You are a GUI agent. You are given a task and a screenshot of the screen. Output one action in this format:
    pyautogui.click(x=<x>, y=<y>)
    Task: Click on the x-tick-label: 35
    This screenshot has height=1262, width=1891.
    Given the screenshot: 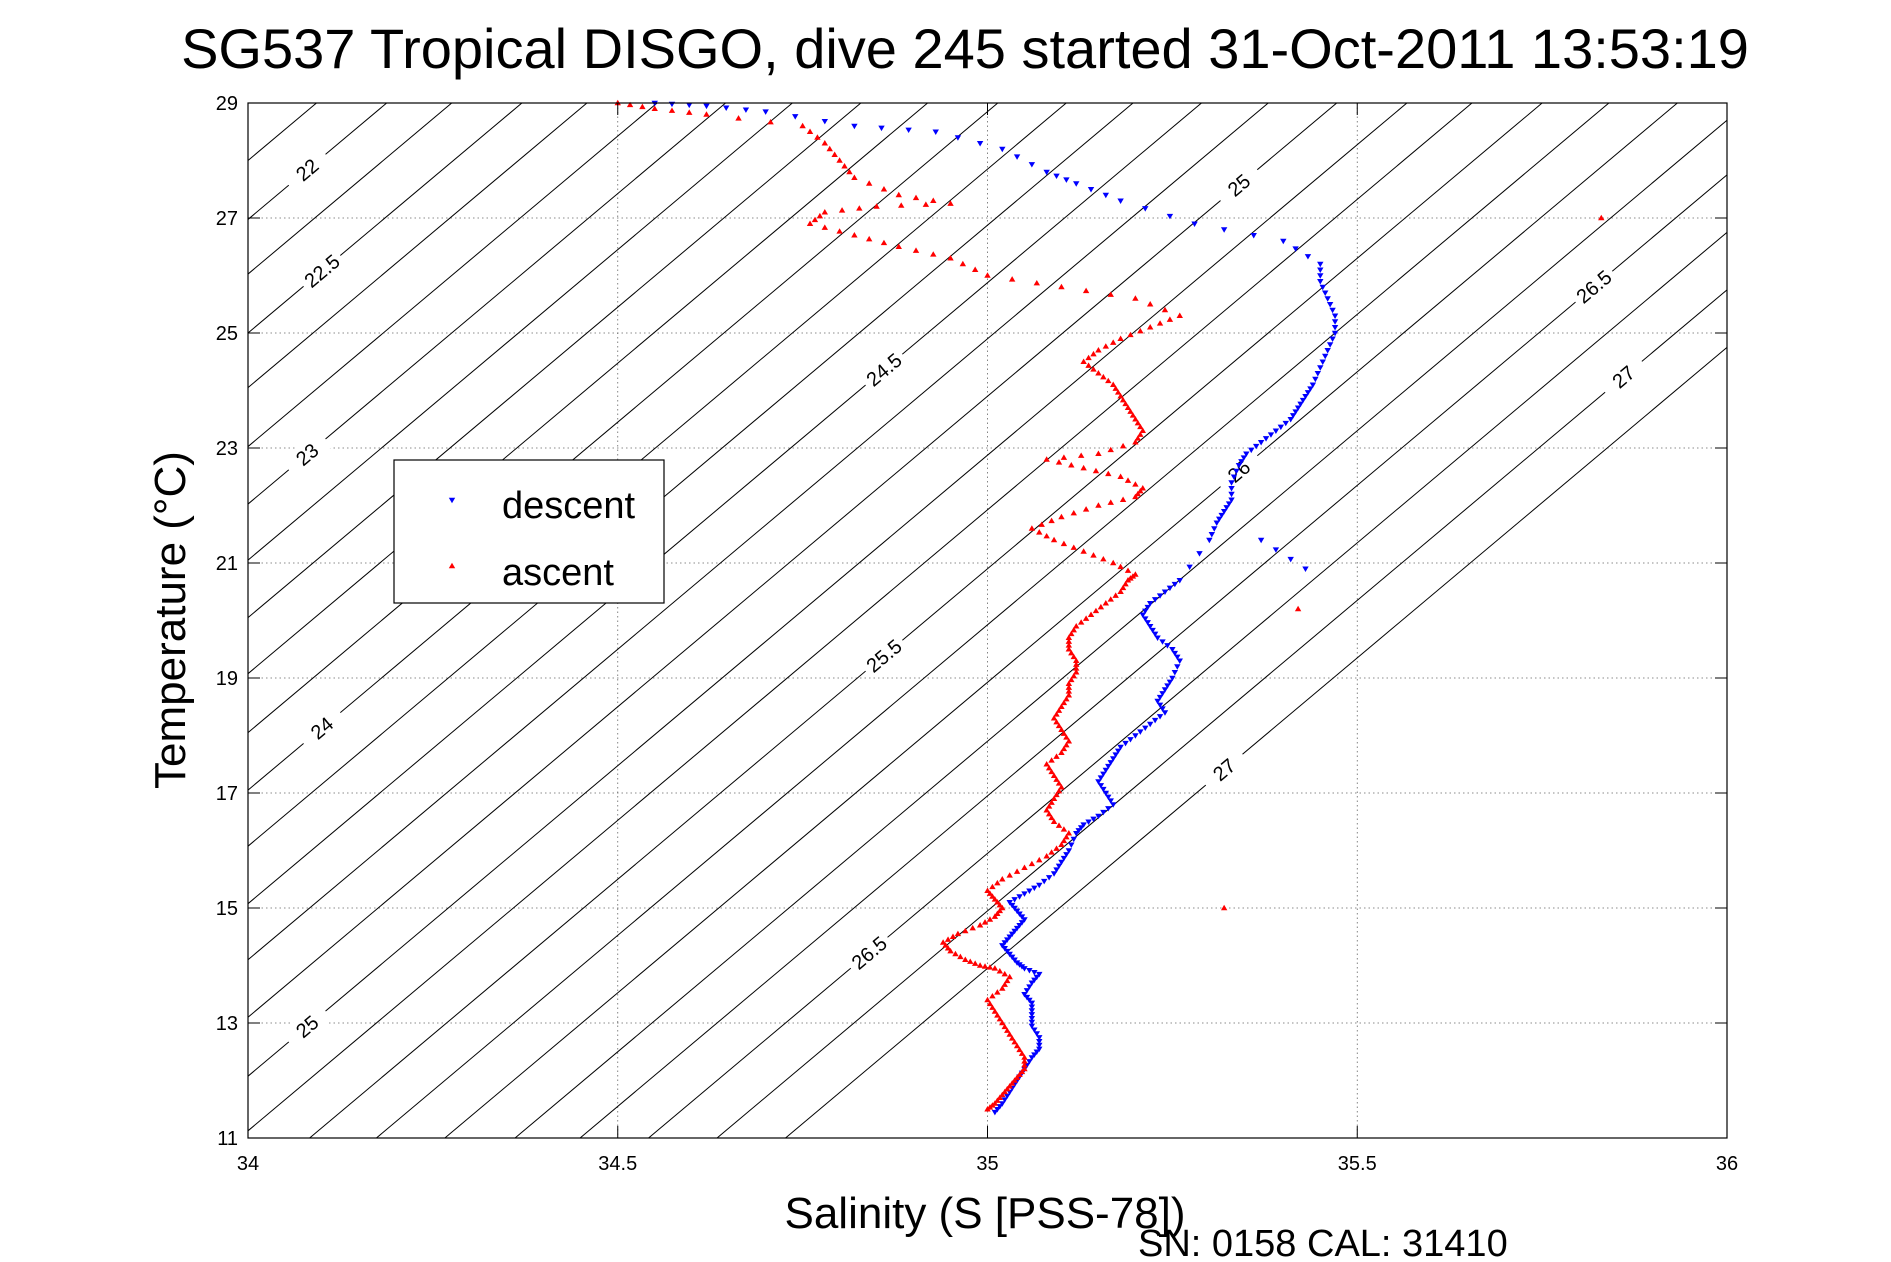 What is the action you would take?
    pyautogui.click(x=987, y=1164)
    